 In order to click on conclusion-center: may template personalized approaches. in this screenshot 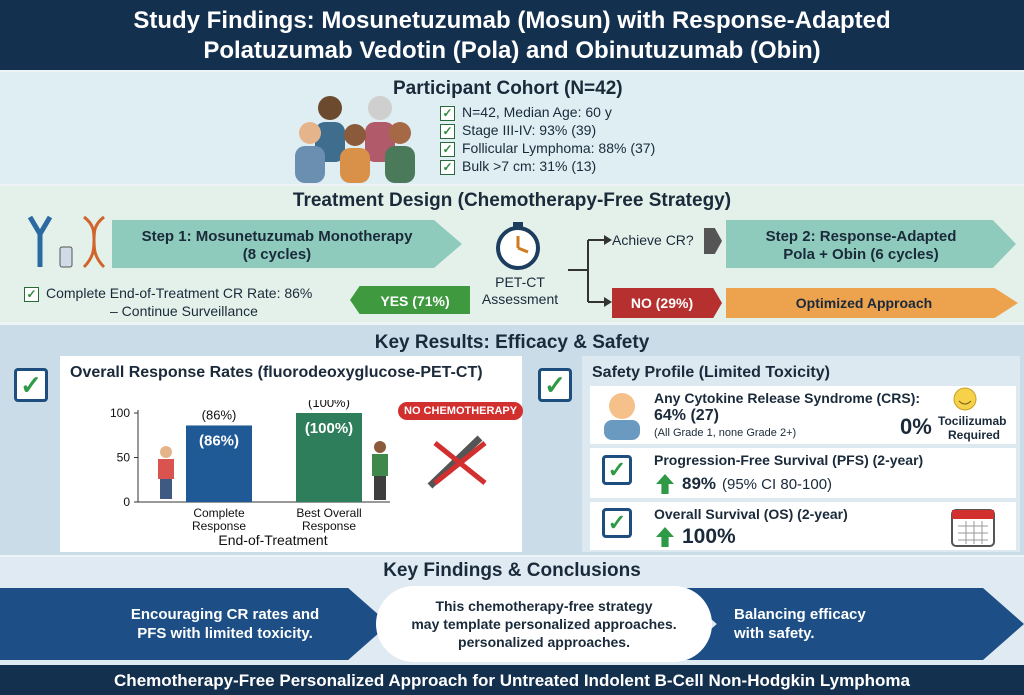, I will do `click(544, 624)`.